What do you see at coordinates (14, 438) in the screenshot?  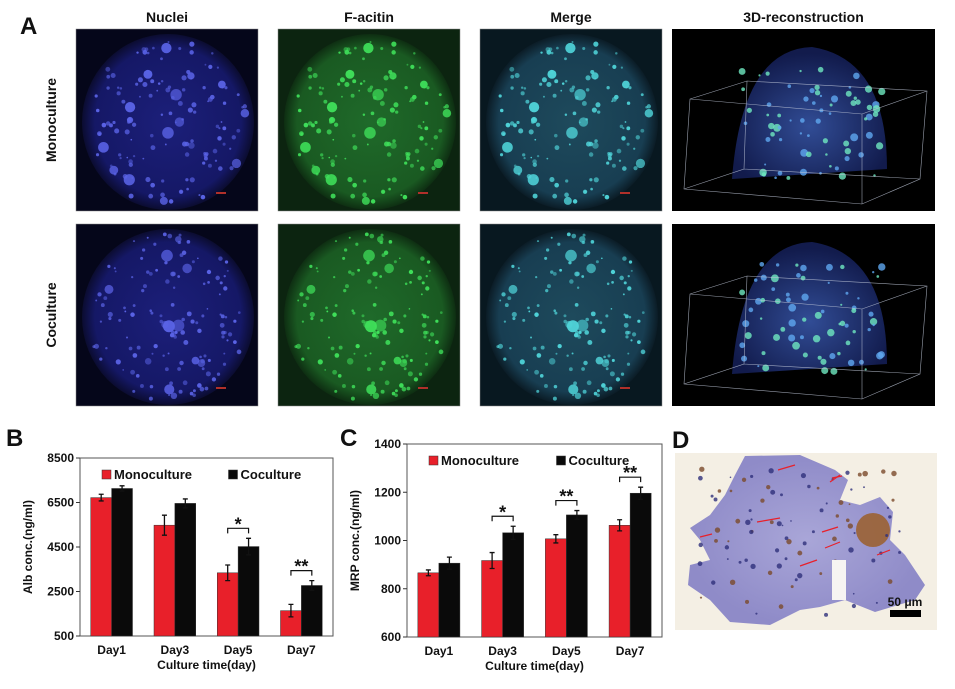 I see `panel-label-b: B` at bounding box center [14, 438].